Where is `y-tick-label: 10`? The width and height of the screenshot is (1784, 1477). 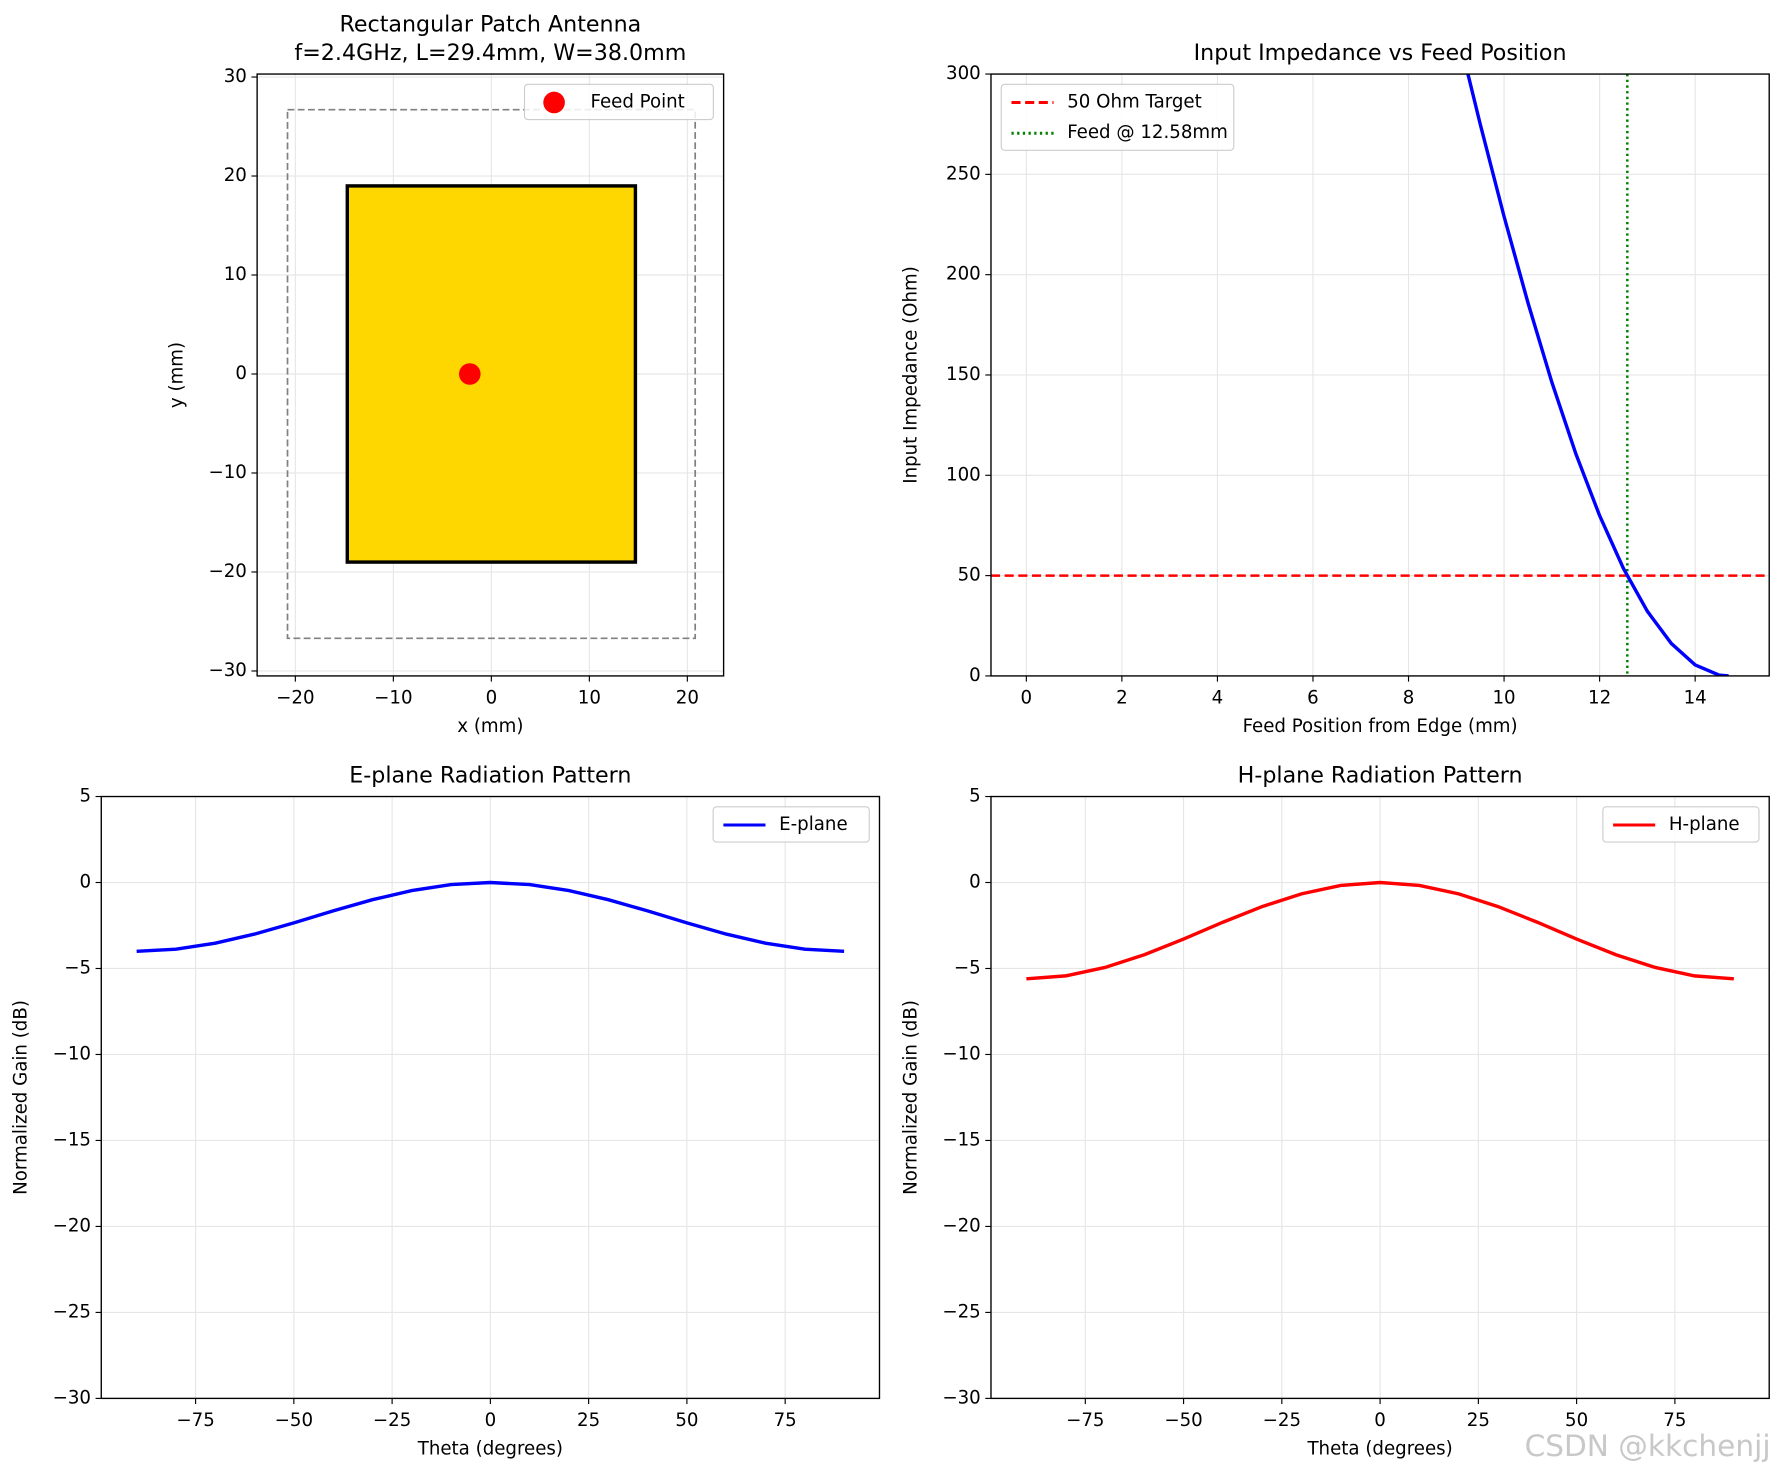 y-tick-label: 10 is located at coordinates (235, 274).